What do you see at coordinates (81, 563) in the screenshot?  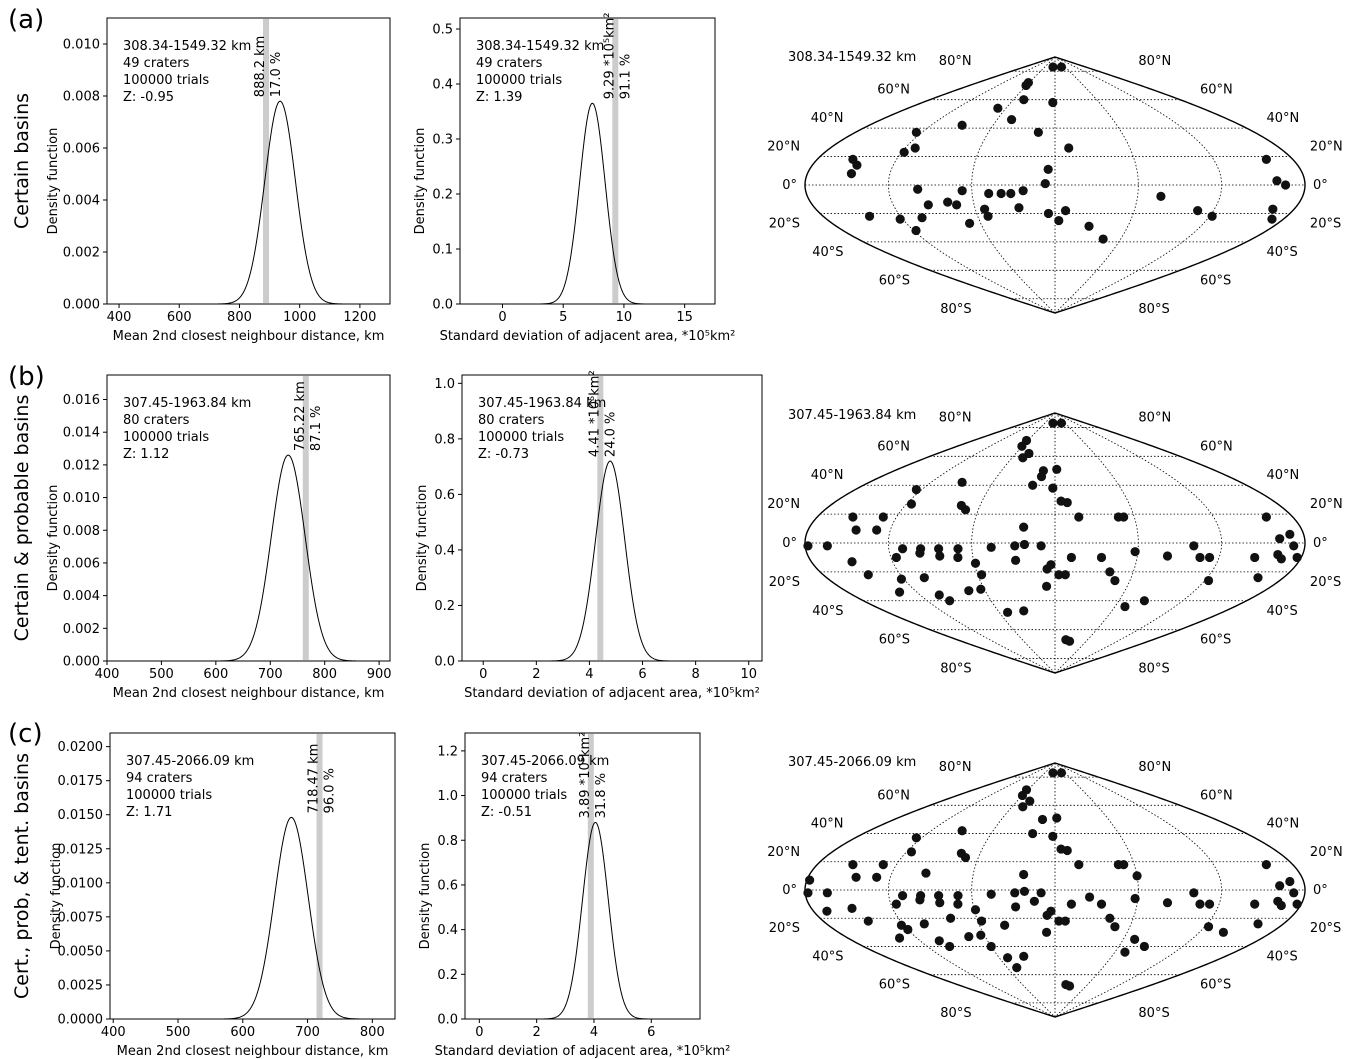 I see `row1-hist1-ytick-label: 0.006` at bounding box center [81, 563].